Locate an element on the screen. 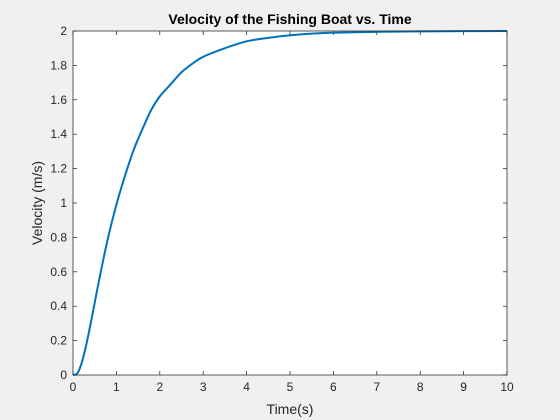 The image size is (560, 420). x-tick-label: 4 is located at coordinates (246, 387).